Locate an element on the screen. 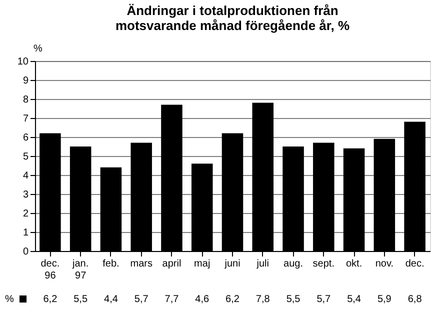  data-label: 4,6 is located at coordinates (202, 299).